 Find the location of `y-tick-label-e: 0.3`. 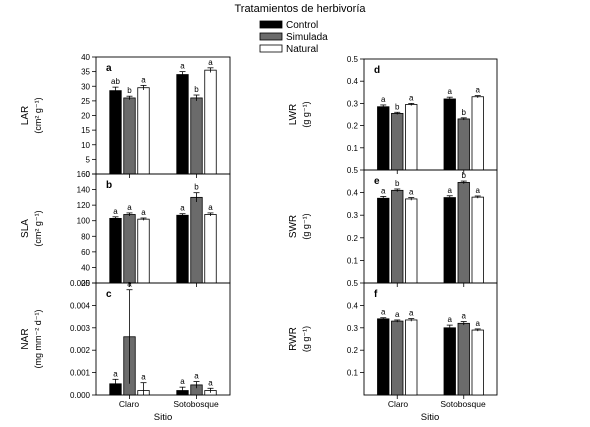

y-tick-label-e: 0.3 is located at coordinates (353, 215).